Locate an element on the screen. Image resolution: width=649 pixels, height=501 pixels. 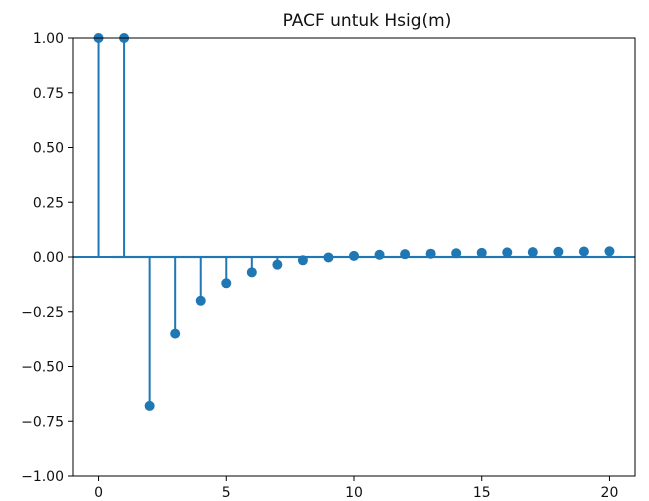
x-tick-label: 20 is located at coordinates (610, 493).